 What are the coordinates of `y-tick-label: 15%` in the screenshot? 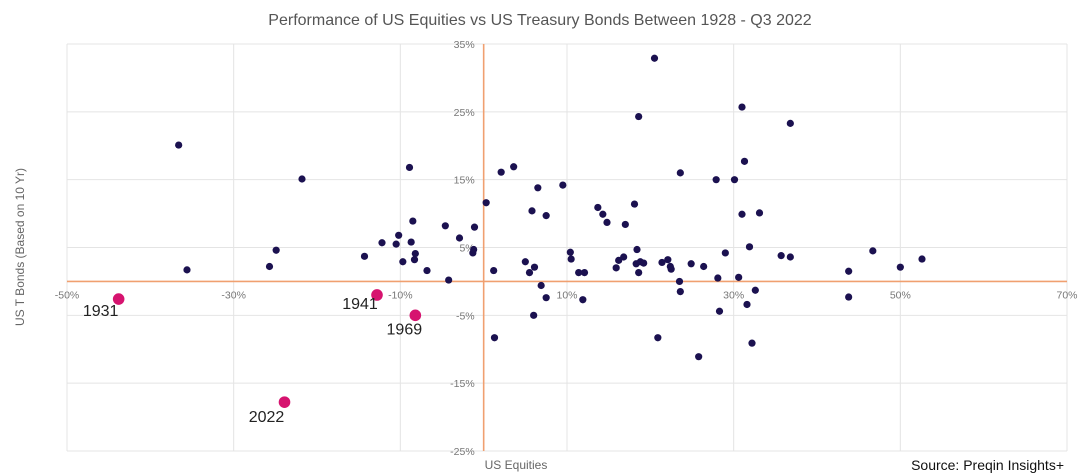 It's located at (464, 181).